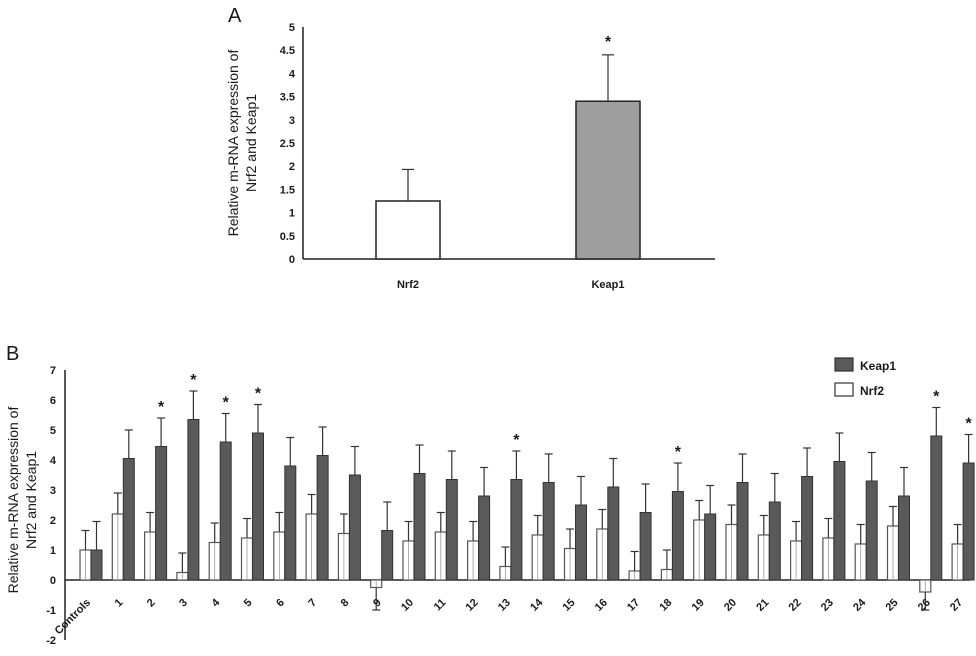 The height and width of the screenshot is (656, 976). What do you see at coordinates (51, 611) in the screenshot?
I see `y-tick-label-b: -1` at bounding box center [51, 611].